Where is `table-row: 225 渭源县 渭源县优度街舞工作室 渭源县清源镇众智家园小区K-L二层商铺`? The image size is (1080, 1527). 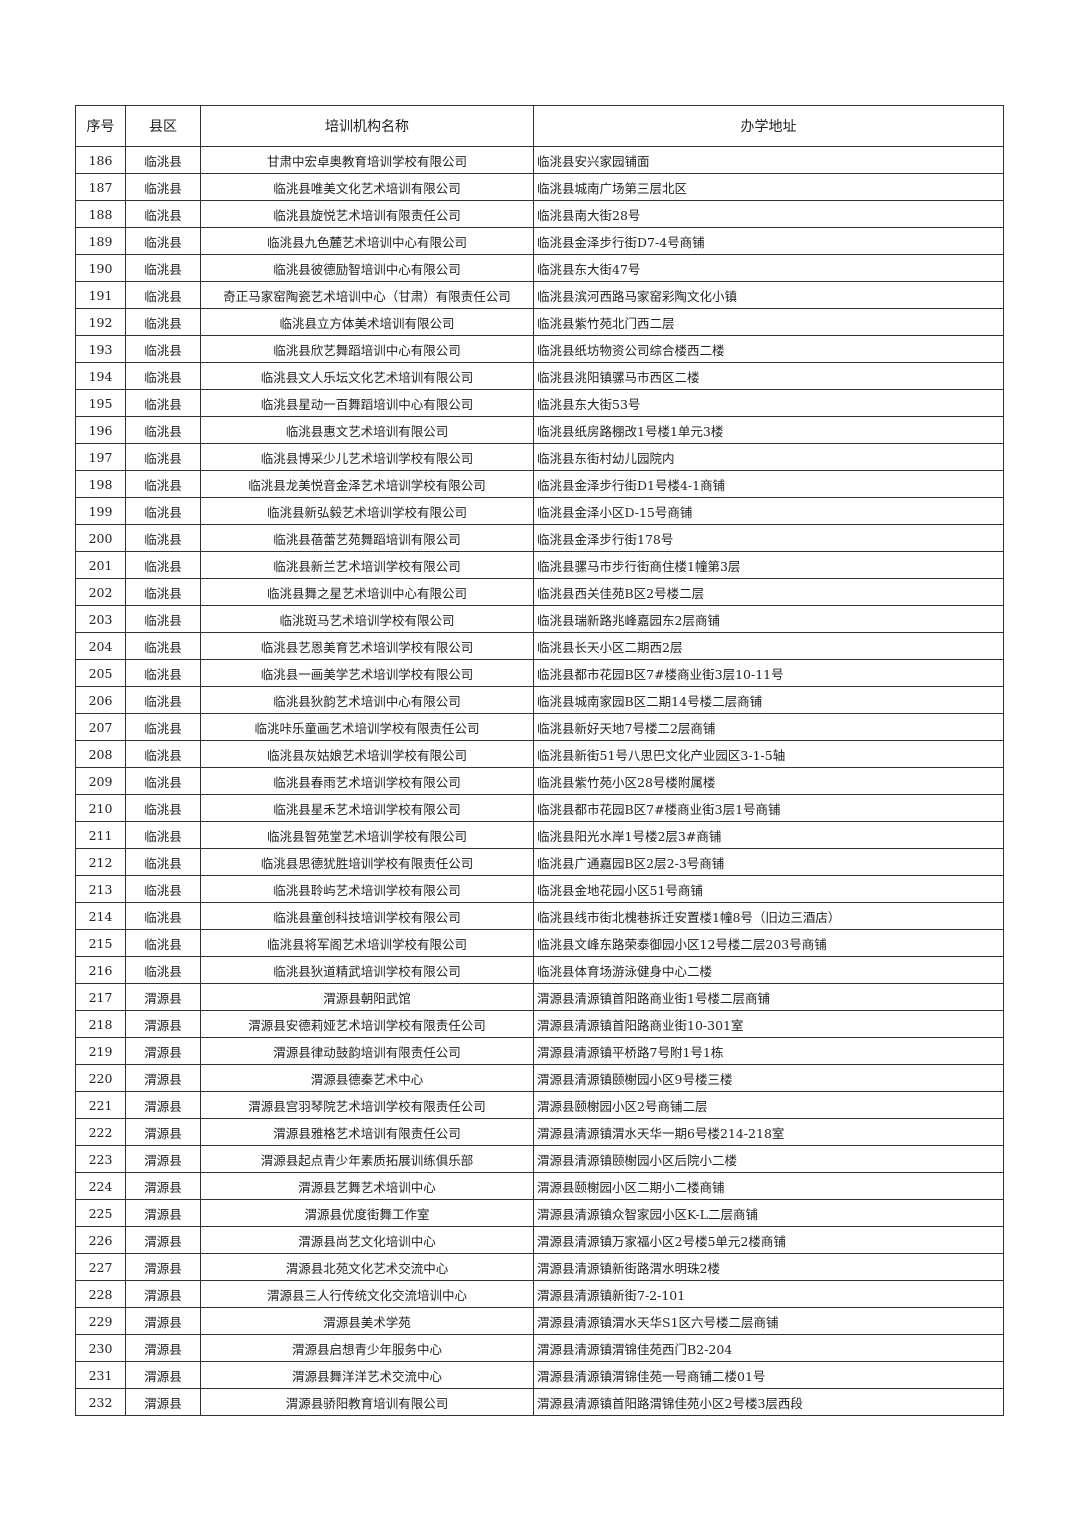
table-row: 225 渭源县 渭源县优度街舞工作室 渭源县清源镇众智家园小区K-L二层商铺 is located at coordinates (539, 1213).